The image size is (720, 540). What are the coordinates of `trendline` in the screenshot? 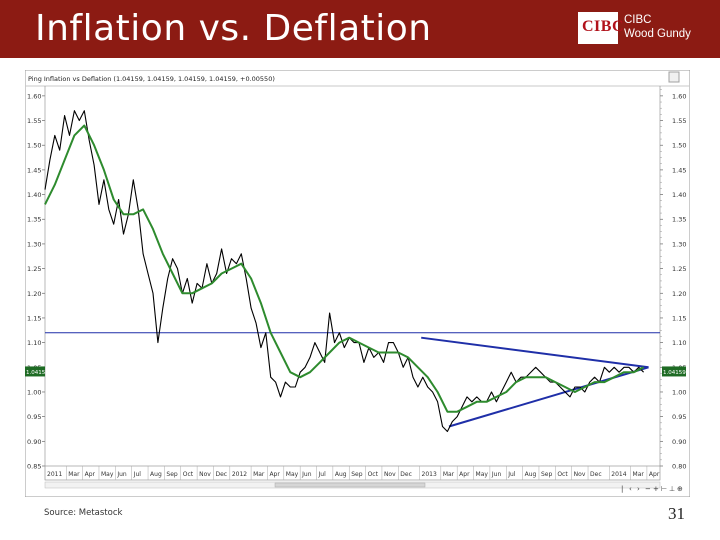 It's located at (535, 352).